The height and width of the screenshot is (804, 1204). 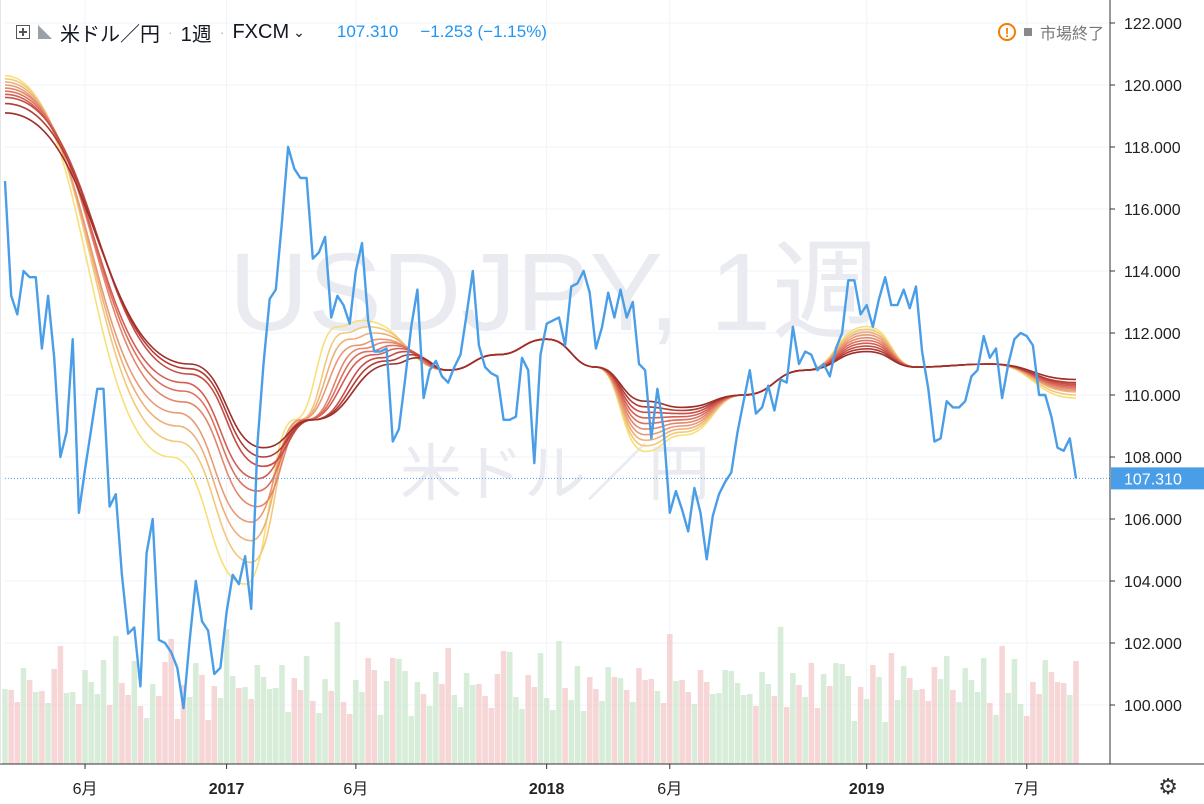 What do you see at coordinates (1157, 478) in the screenshot?
I see `last-price-box` at bounding box center [1157, 478].